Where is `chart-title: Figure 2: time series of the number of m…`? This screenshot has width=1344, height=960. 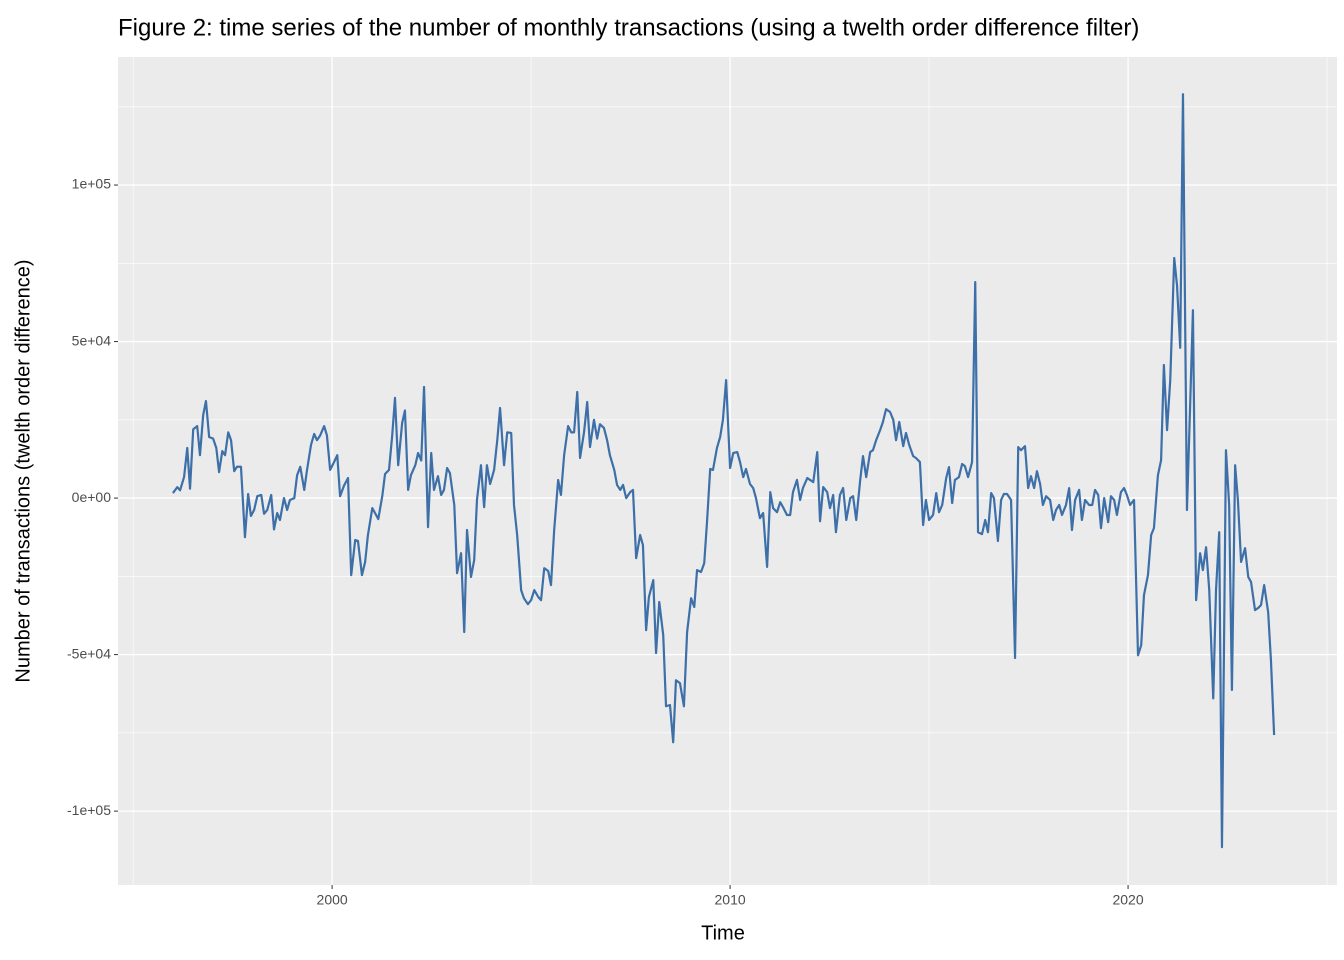
chart-title: Figure 2: time series of the number of m… is located at coordinates (628, 27).